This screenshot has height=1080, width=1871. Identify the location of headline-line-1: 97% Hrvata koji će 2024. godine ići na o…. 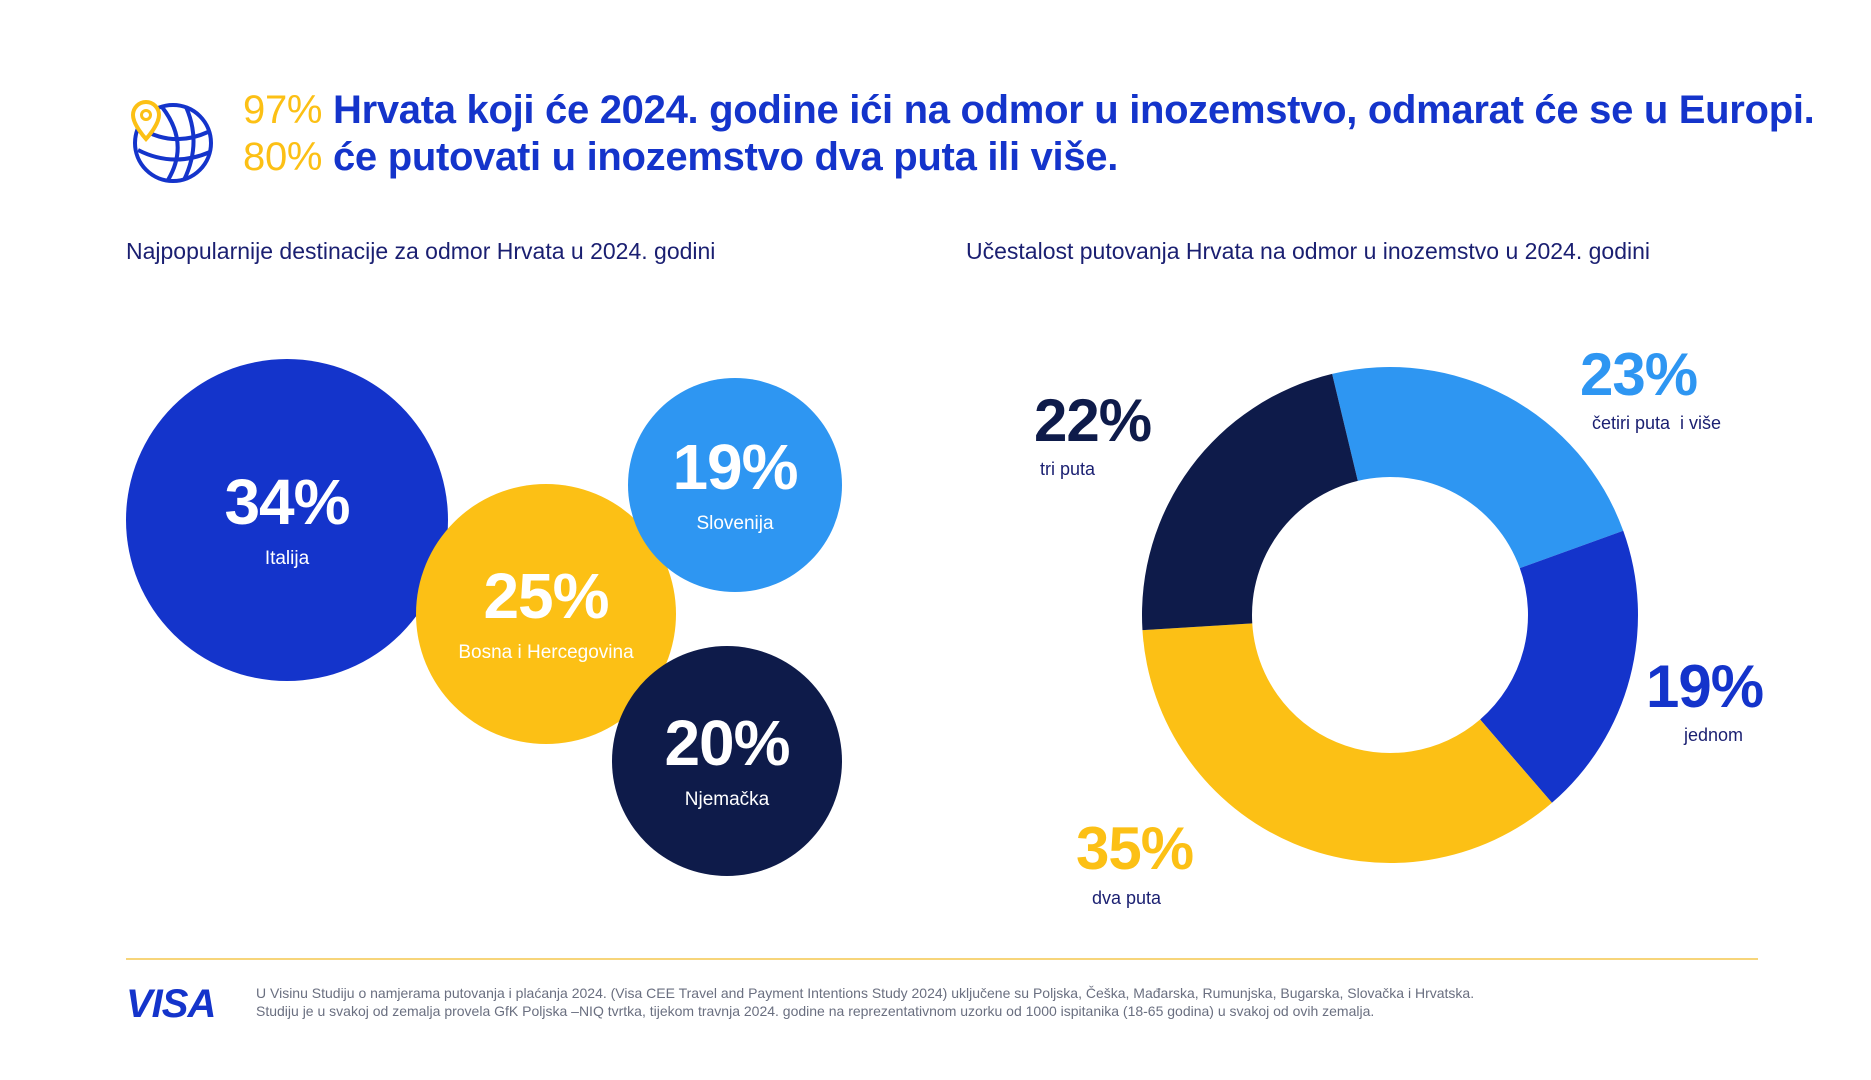
(1029, 110).